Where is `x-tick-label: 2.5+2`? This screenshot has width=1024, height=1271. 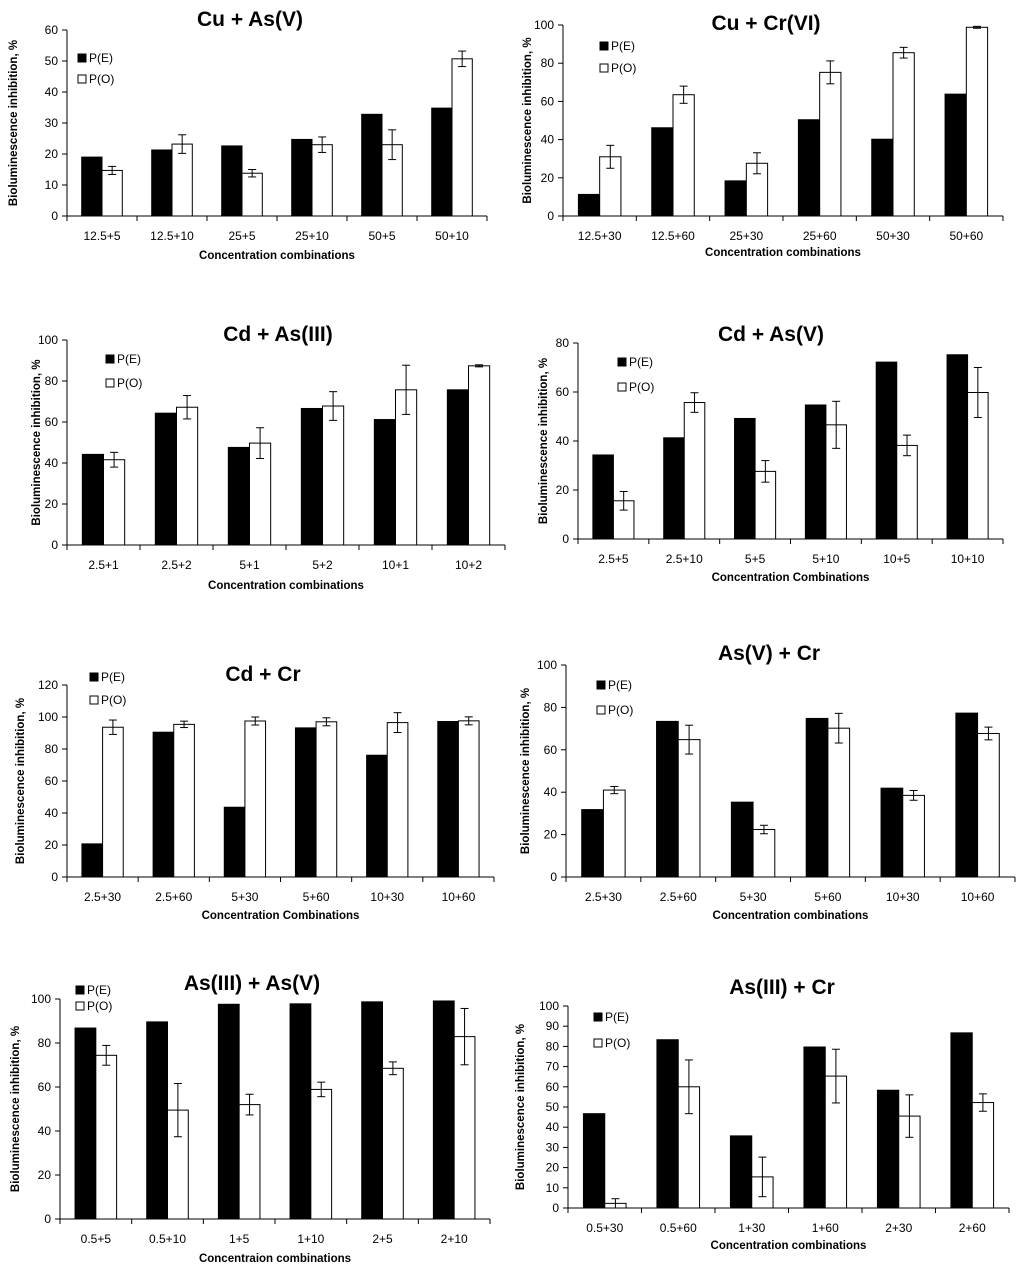
x-tick-label: 2.5+2 is located at coordinates (176, 565).